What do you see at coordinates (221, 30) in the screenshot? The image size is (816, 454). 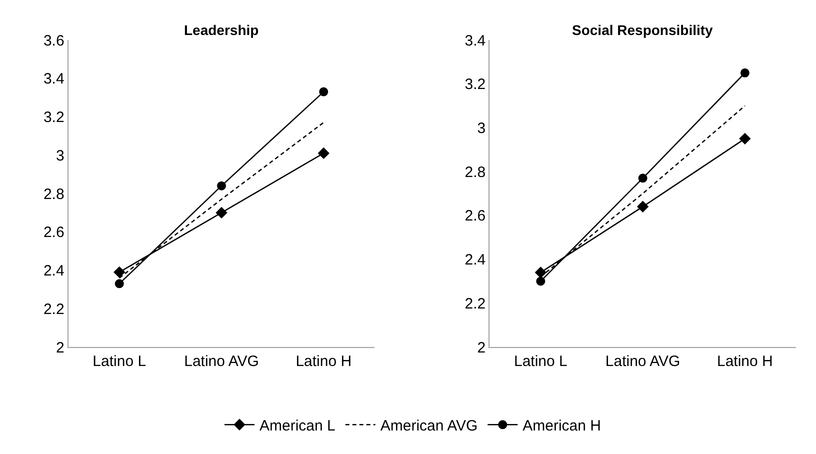 I see `chart-title: Leadership` at bounding box center [221, 30].